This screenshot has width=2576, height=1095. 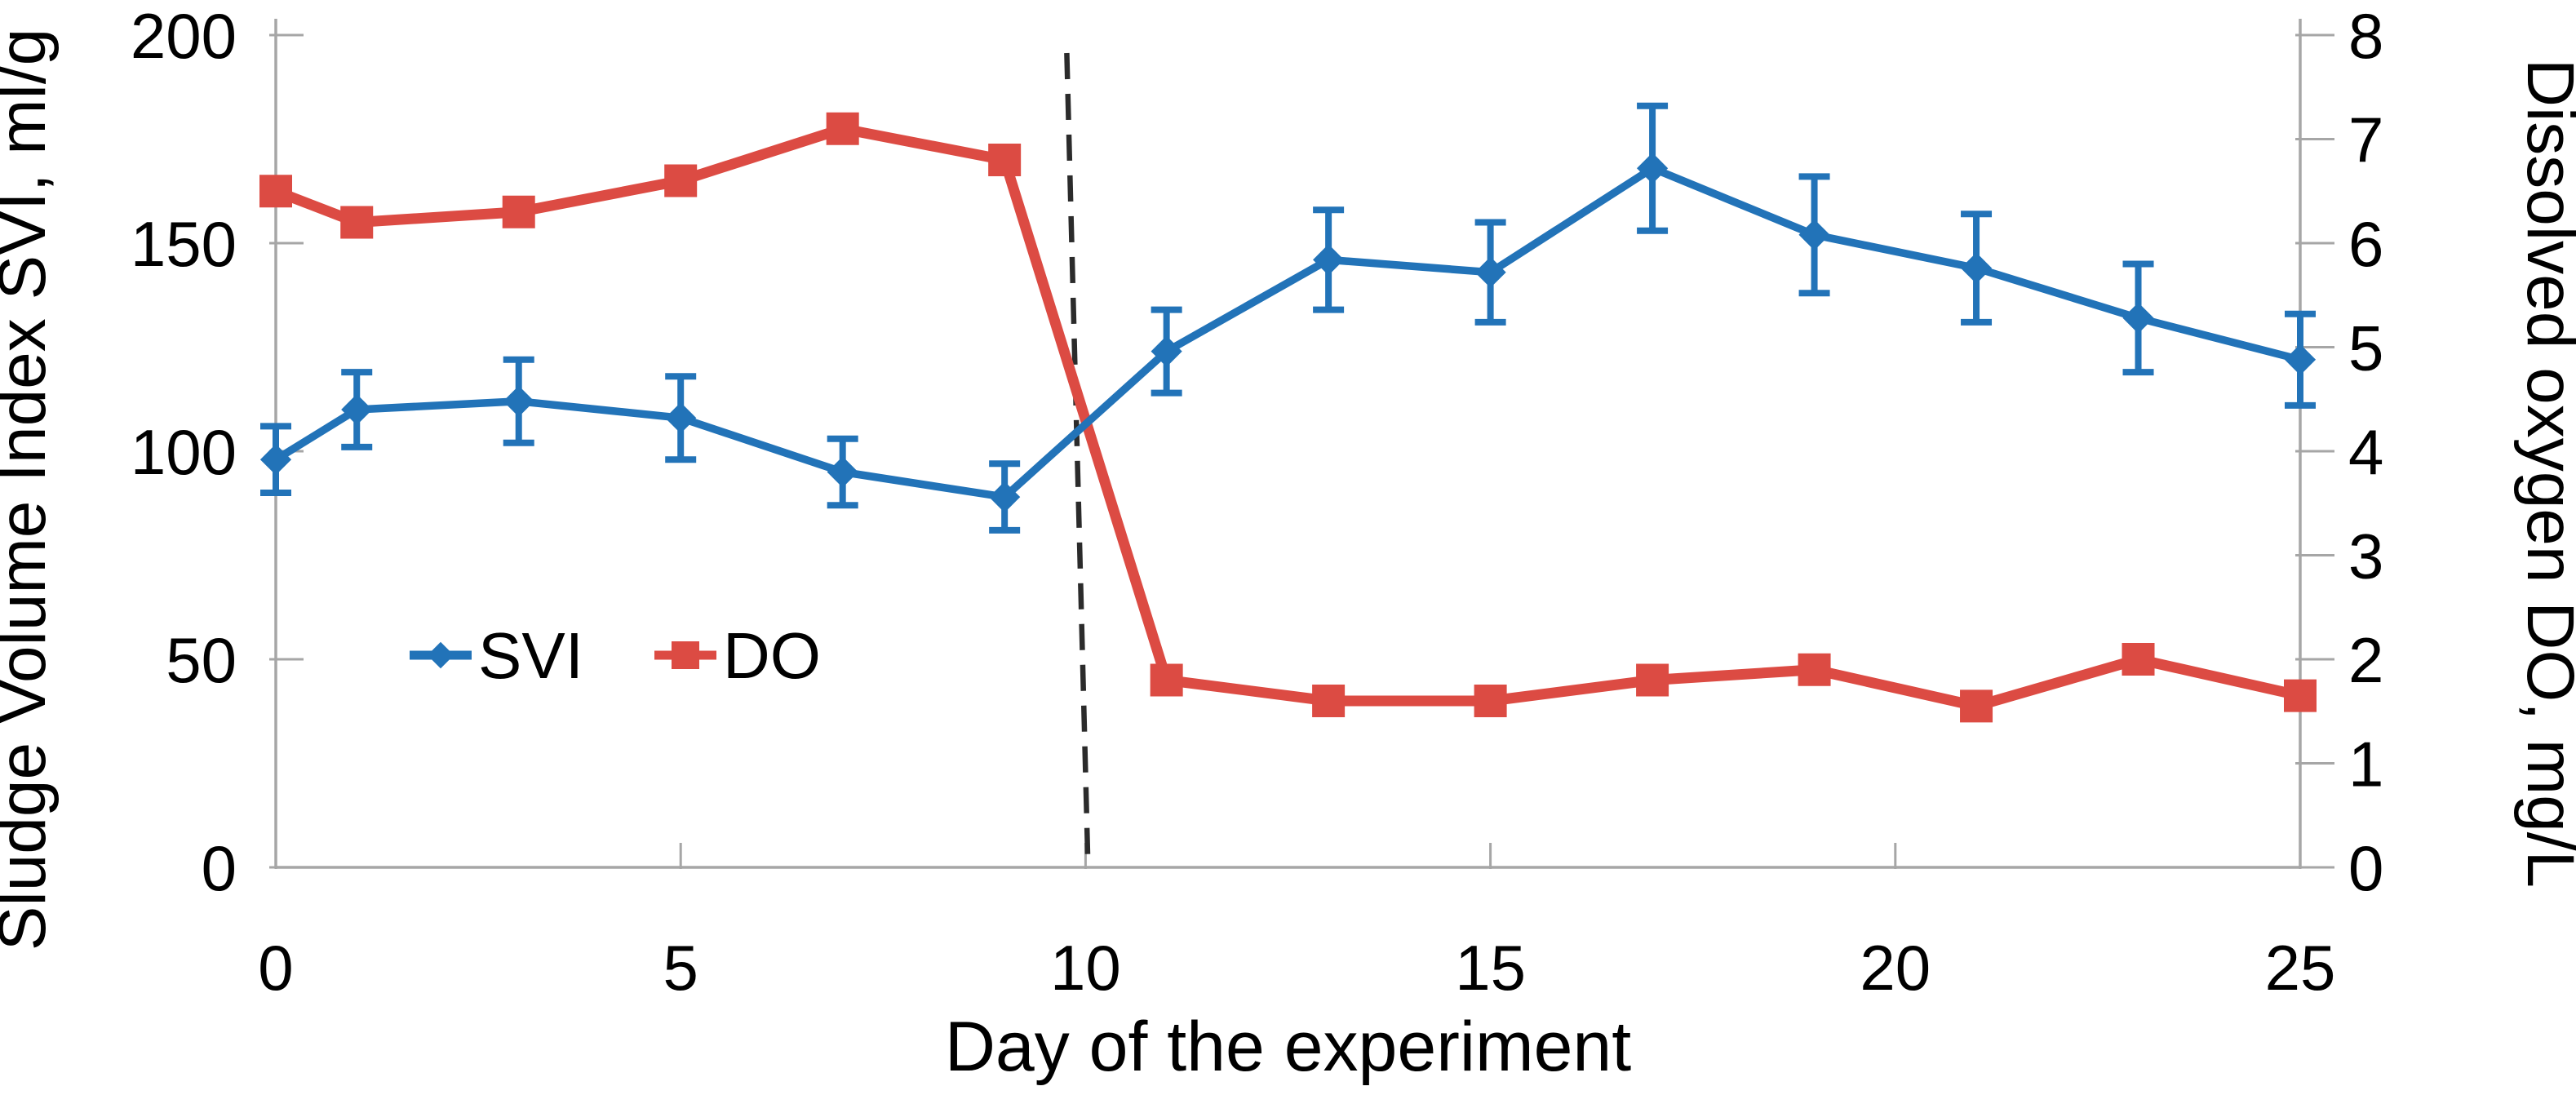 I want to click on right-axis-tick-label: 1, so click(x=2365, y=764).